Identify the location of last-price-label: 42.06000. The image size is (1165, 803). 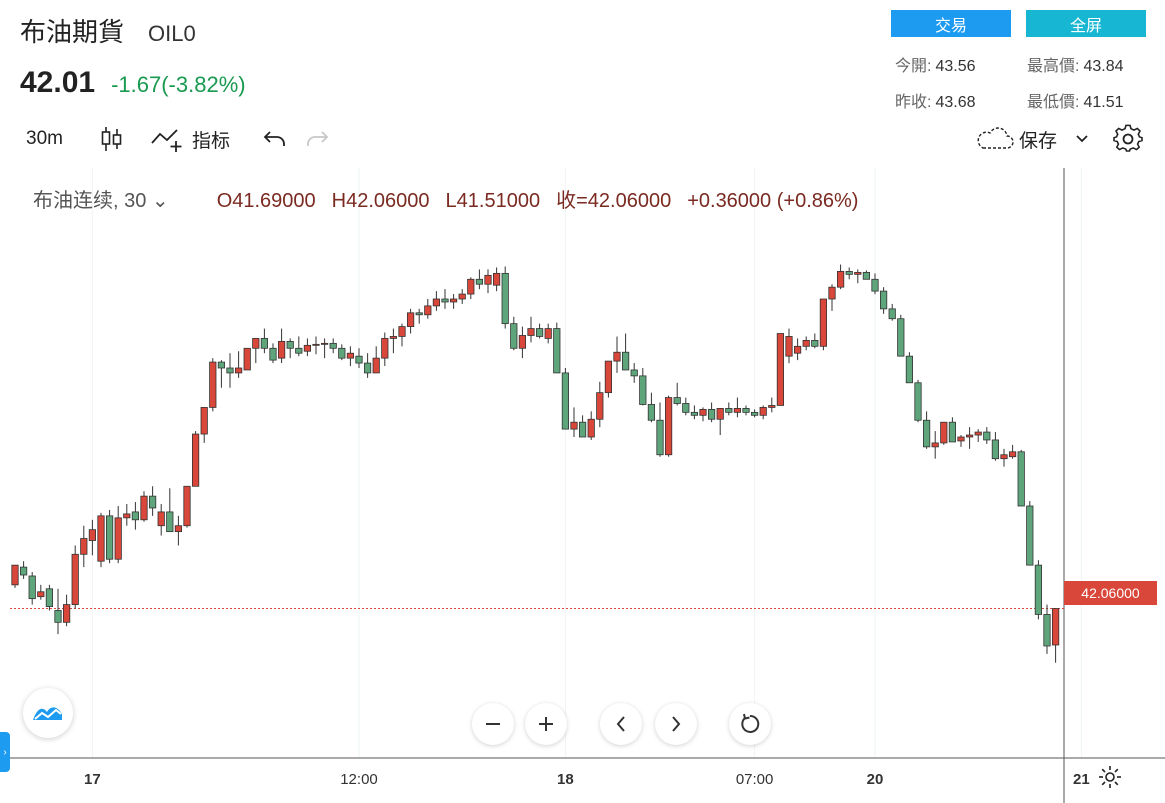
(1110, 593).